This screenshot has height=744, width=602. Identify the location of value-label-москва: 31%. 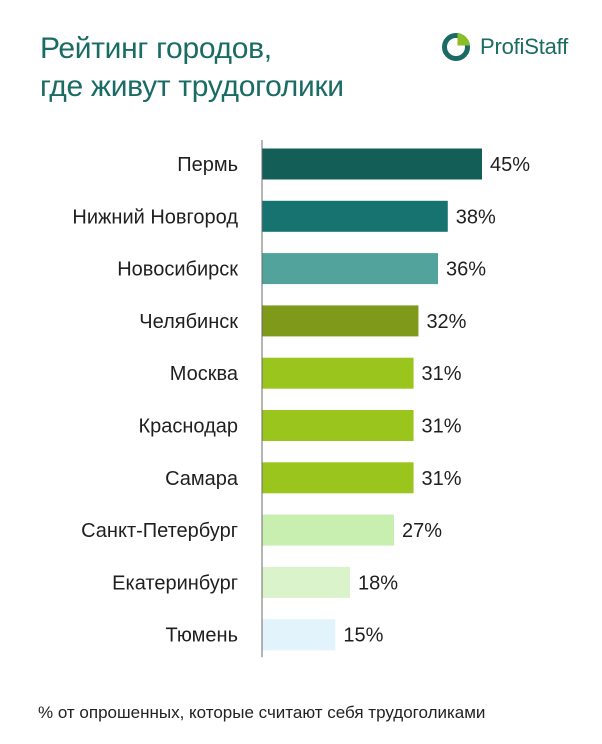
(442, 374).